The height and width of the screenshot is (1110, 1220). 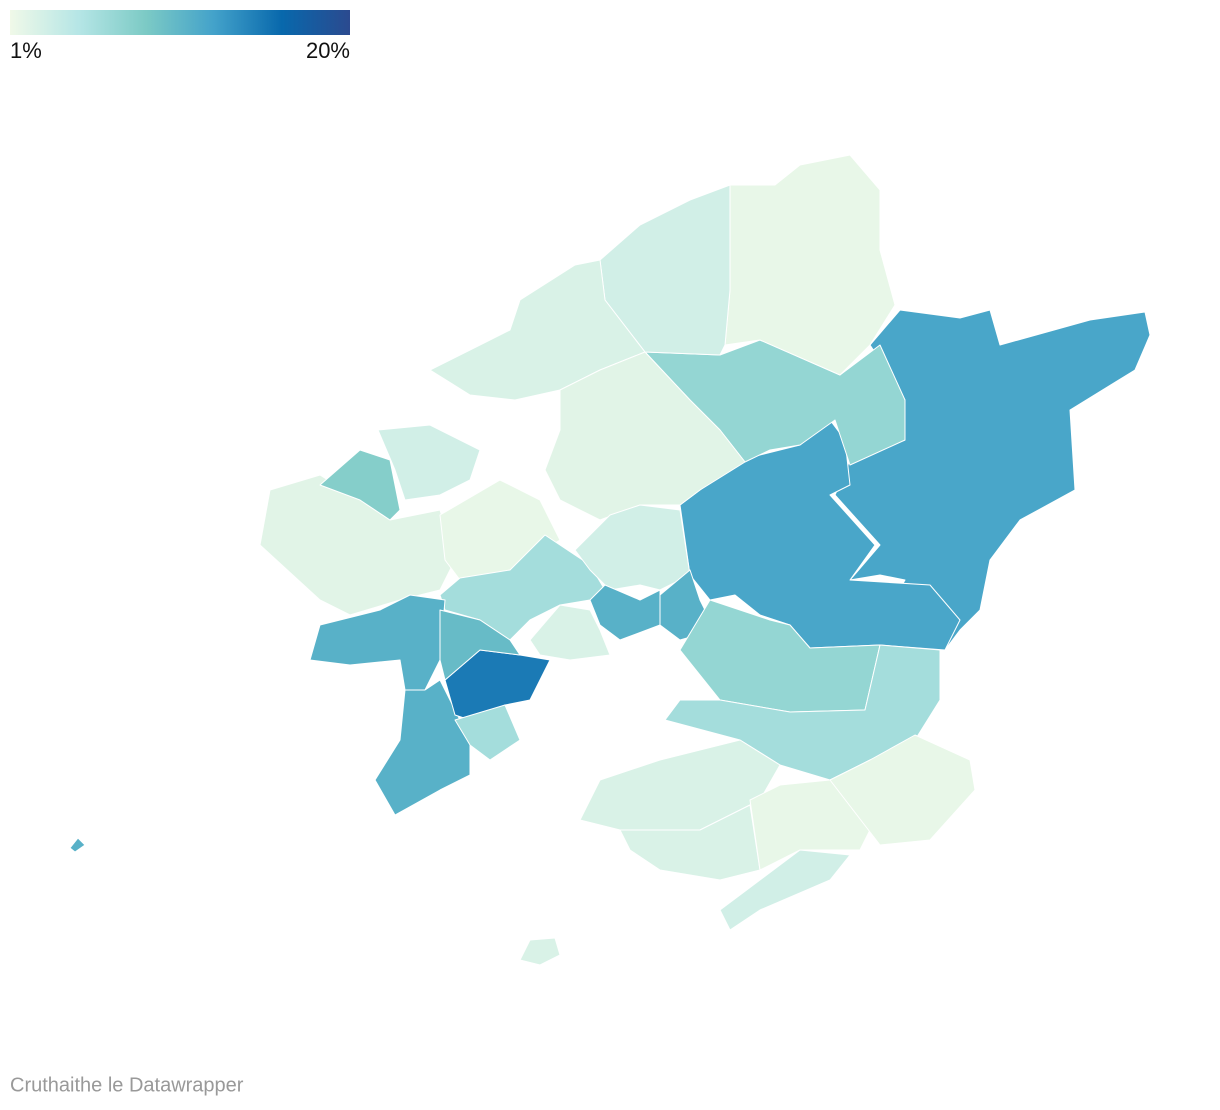 What do you see at coordinates (180, 22) in the screenshot?
I see `legend-gradient` at bounding box center [180, 22].